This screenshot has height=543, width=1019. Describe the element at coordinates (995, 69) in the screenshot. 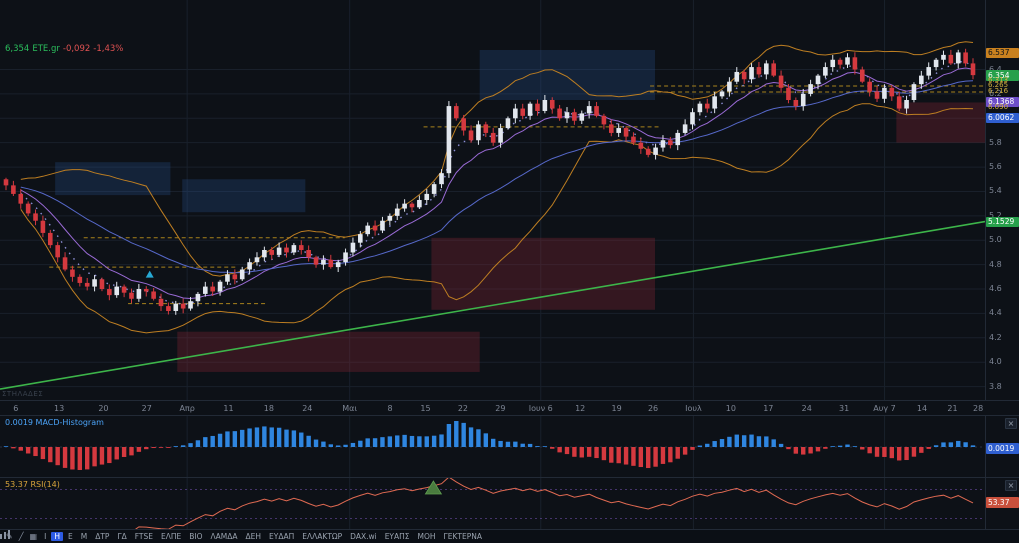

I see `price-tick: 6.4` at that location.